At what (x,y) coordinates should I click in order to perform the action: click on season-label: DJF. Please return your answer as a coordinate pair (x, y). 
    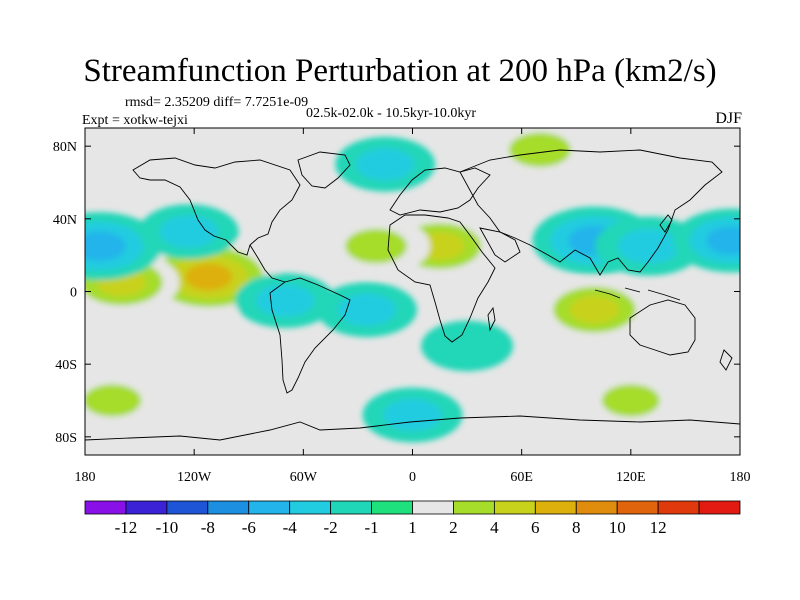
    Looking at the image, I should click on (728, 118).